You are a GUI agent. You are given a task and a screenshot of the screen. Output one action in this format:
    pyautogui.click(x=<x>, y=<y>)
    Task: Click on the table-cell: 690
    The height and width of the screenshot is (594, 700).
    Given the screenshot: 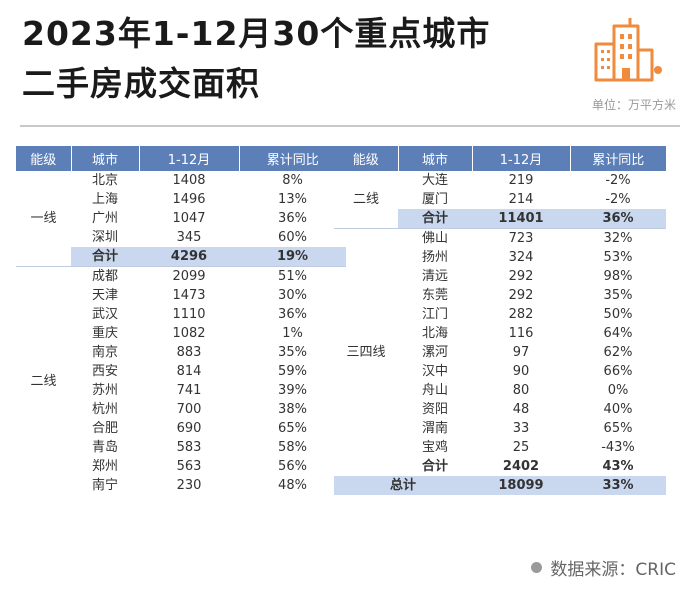 What is the action you would take?
    pyautogui.click(x=189, y=428)
    